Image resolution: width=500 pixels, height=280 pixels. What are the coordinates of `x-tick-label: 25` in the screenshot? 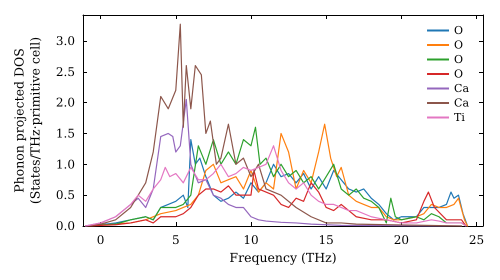 It's located at (476, 240).